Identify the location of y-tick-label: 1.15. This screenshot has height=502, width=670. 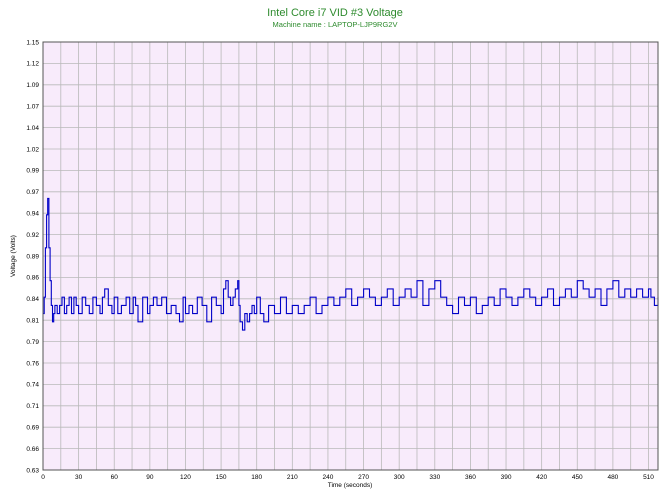
(32, 42).